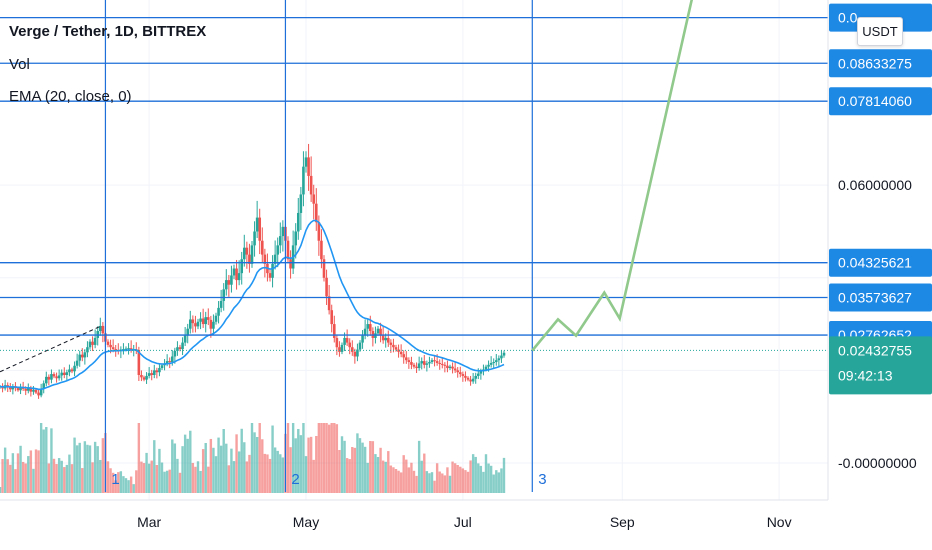 Image resolution: width=932 pixels, height=550 pixels. What do you see at coordinates (115, 479) in the screenshot?
I see `marker-label-0: 1` at bounding box center [115, 479].